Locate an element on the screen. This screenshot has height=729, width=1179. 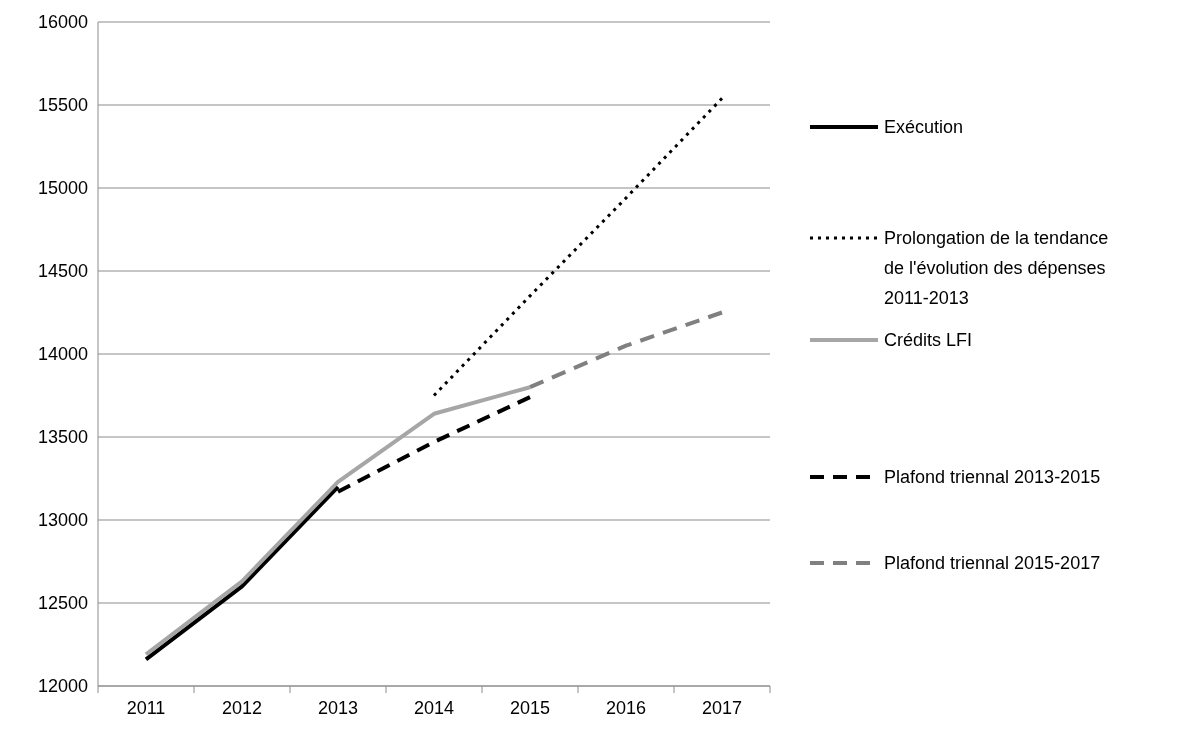
y-tick-label: 15000 is located at coordinates (62, 188).